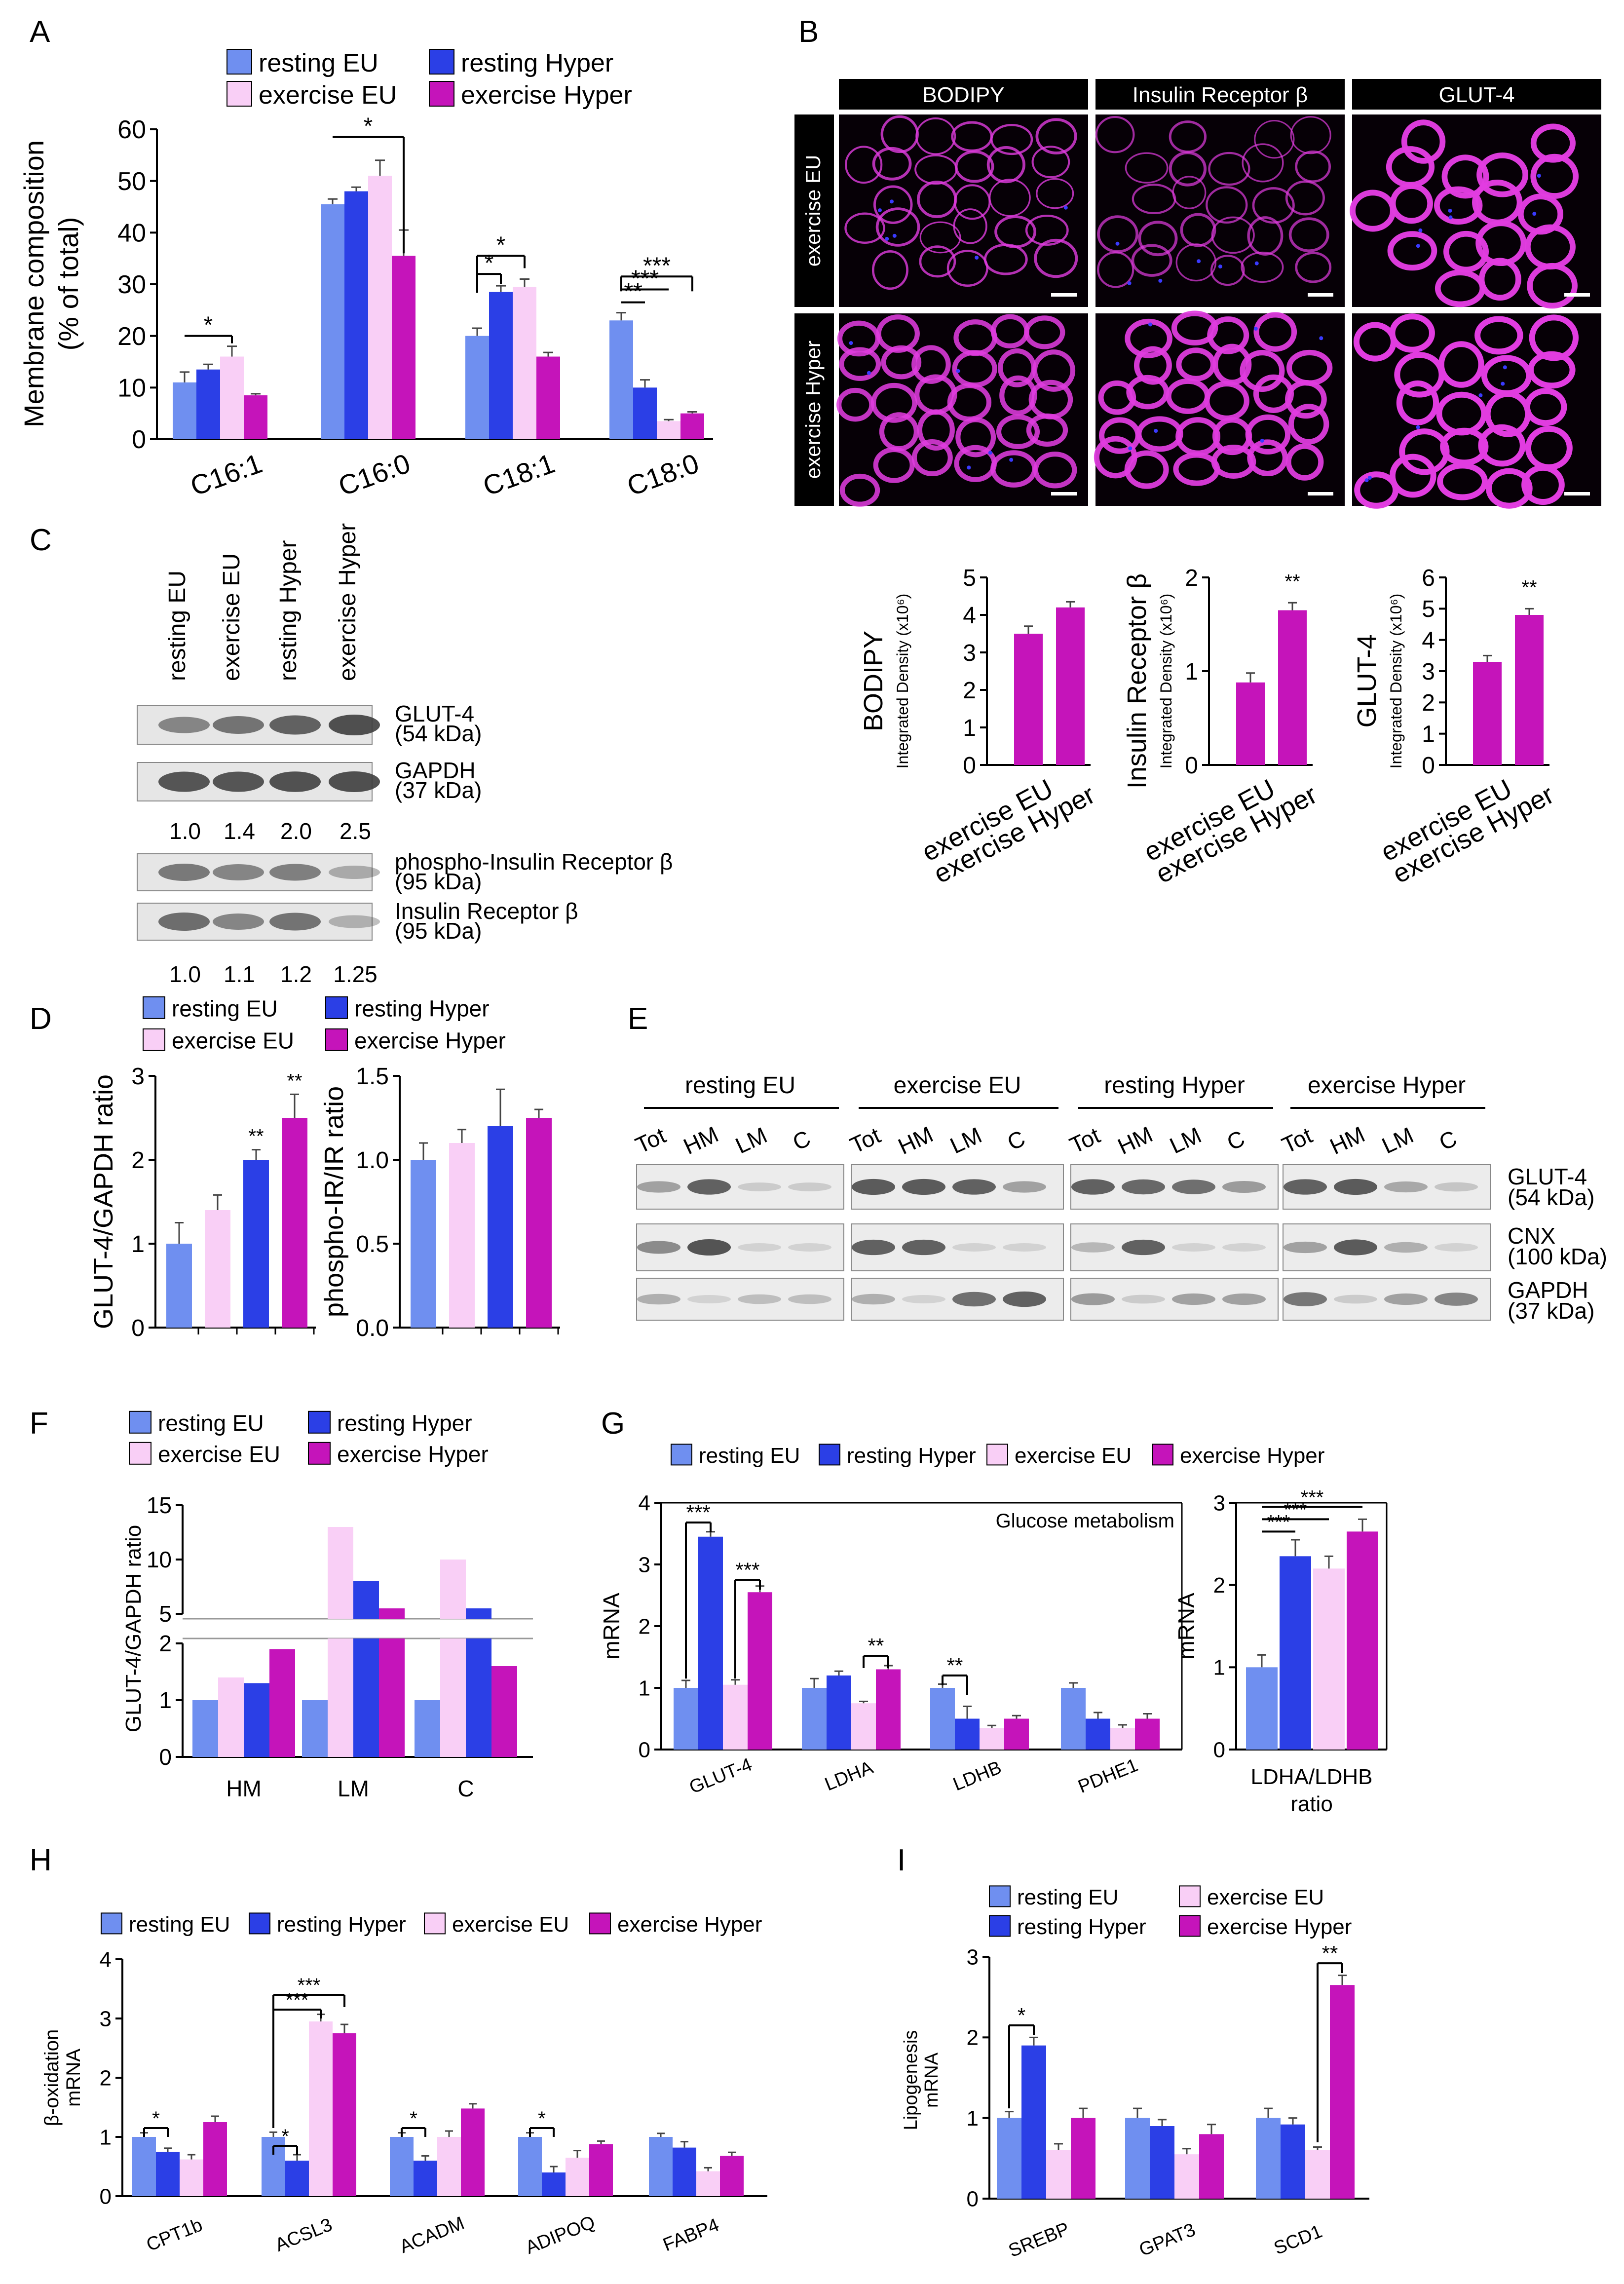  I want to click on lane-label: resting EU, so click(177, 626).